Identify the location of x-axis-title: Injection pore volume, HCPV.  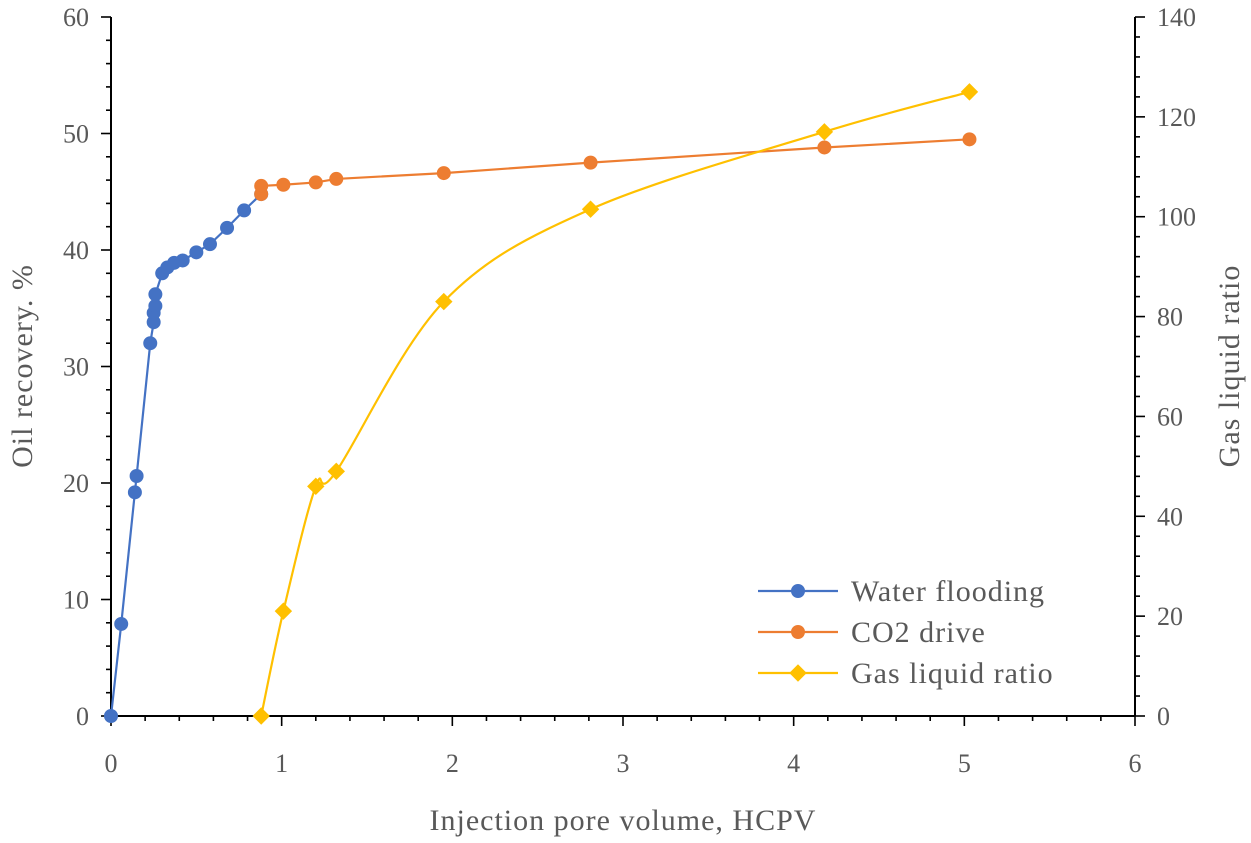
(623, 820).